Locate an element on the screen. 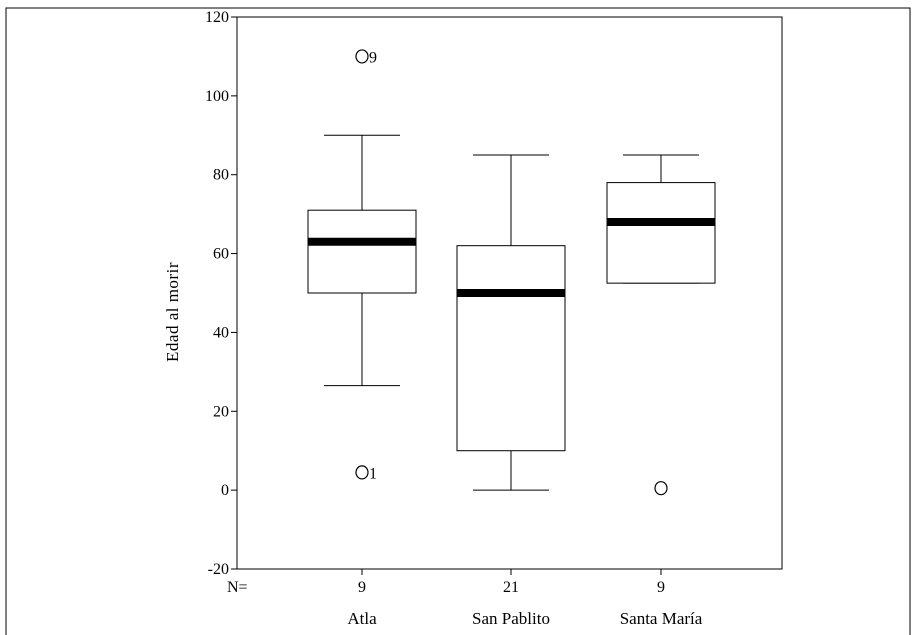  y-tick-label: 20 is located at coordinates (221, 411).